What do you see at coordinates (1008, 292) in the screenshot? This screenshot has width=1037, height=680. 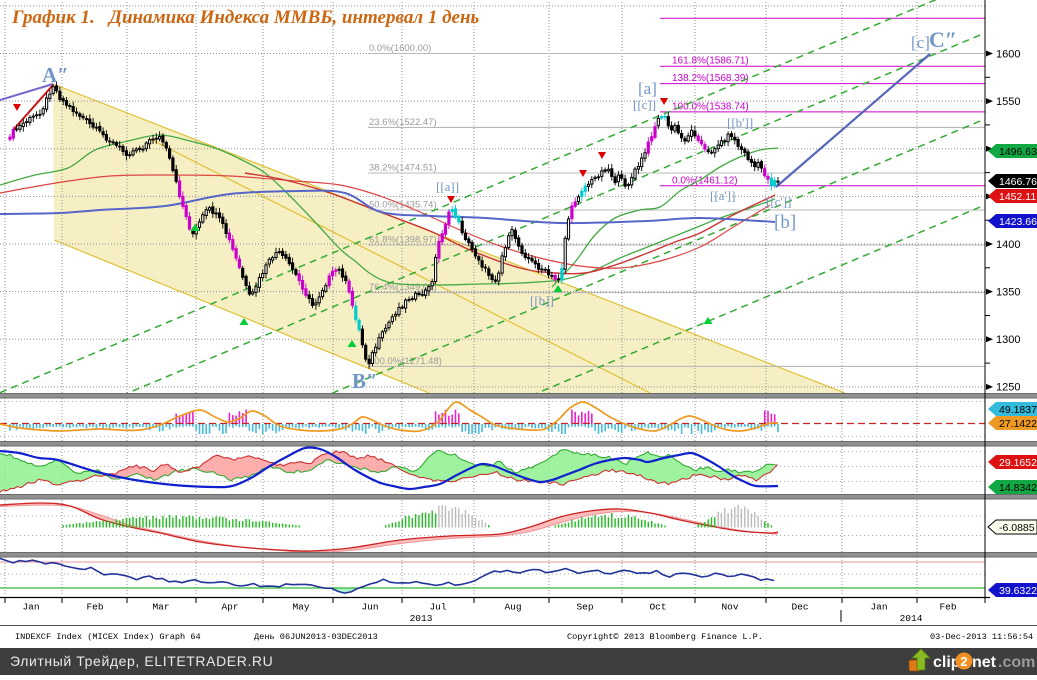 I see `svg-text: 1350` at bounding box center [1008, 292].